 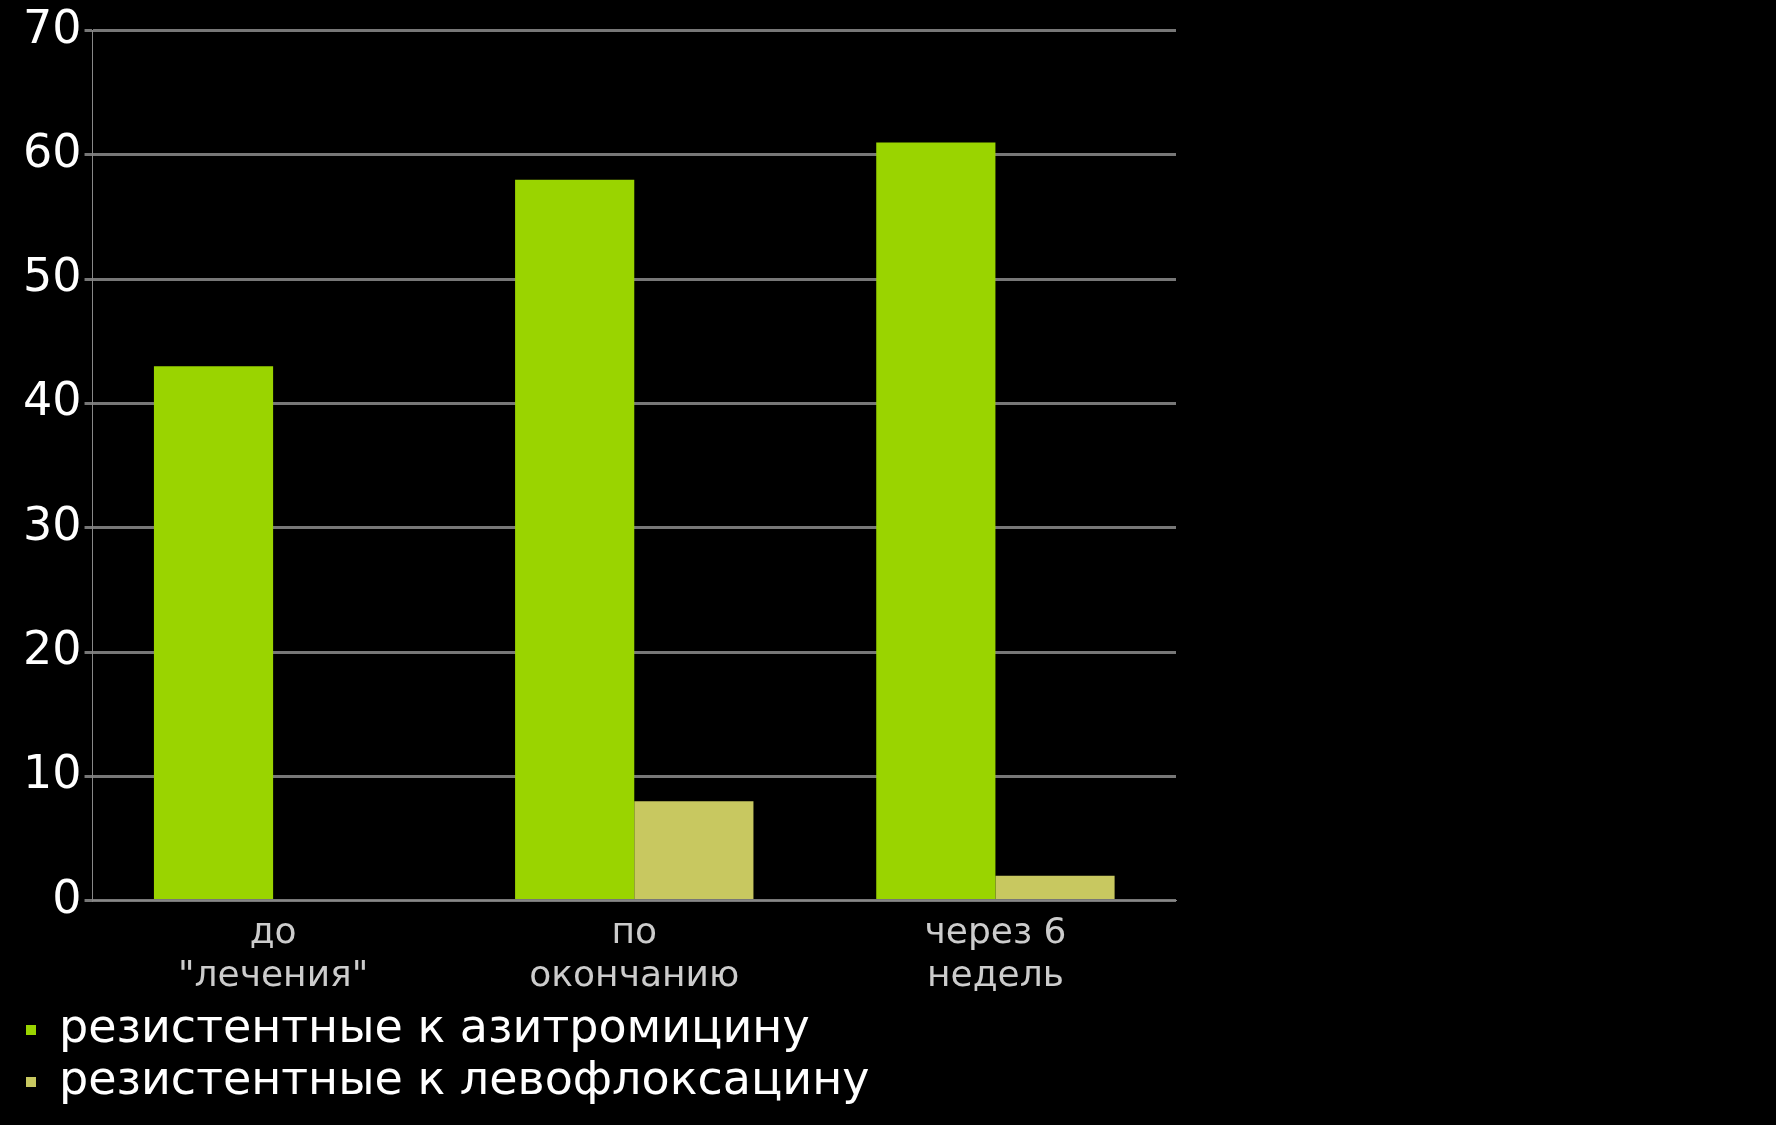 What do you see at coordinates (995, 951) in the screenshot?
I see `x-tick-label: через 6 недель` at bounding box center [995, 951].